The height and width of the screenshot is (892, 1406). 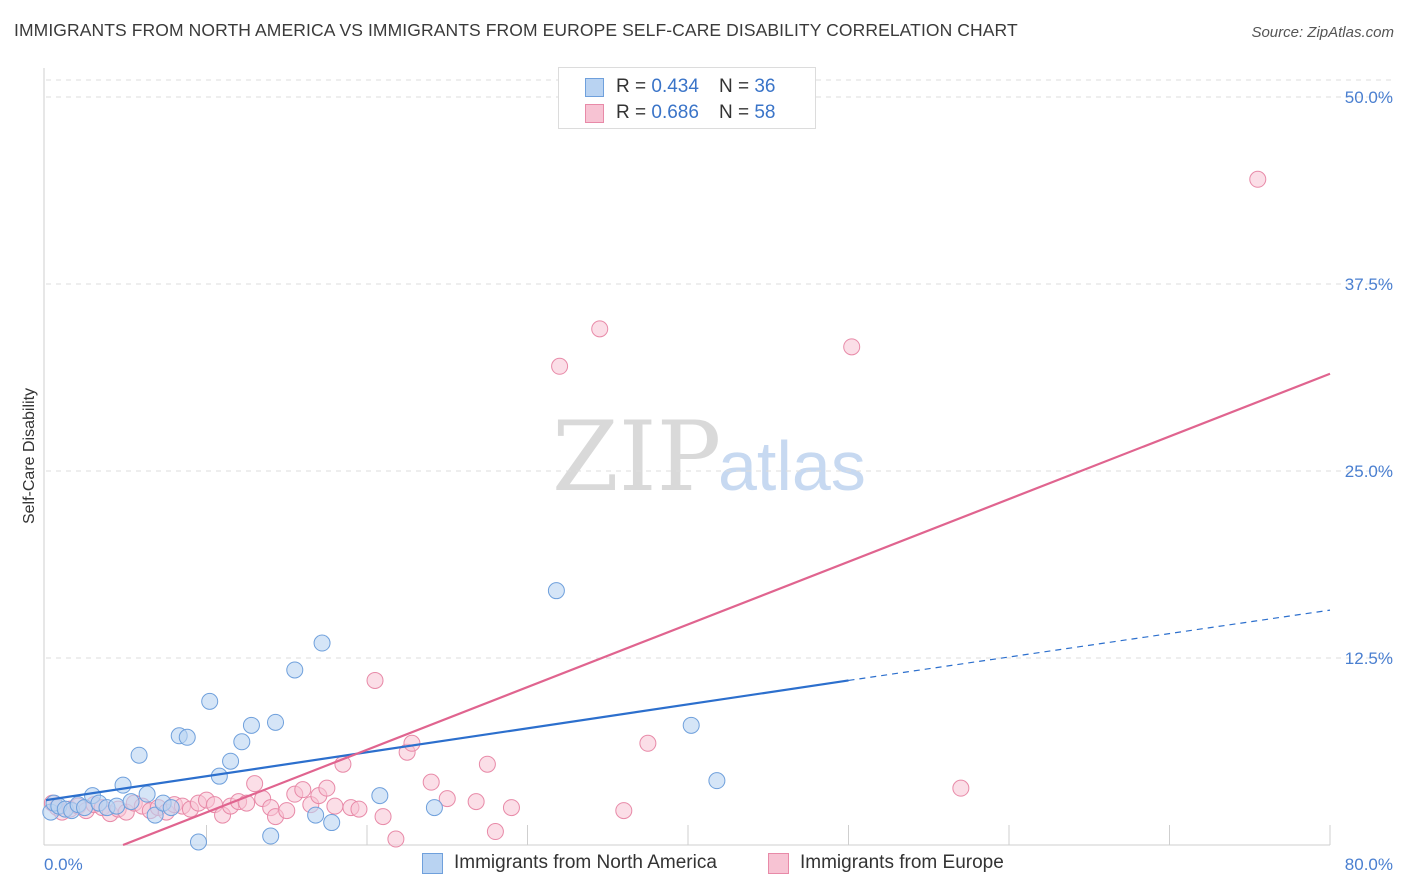 What do you see at coordinates (1322, 32) in the screenshot?
I see `source-label: Source: ZipAtlas.com` at bounding box center [1322, 32].